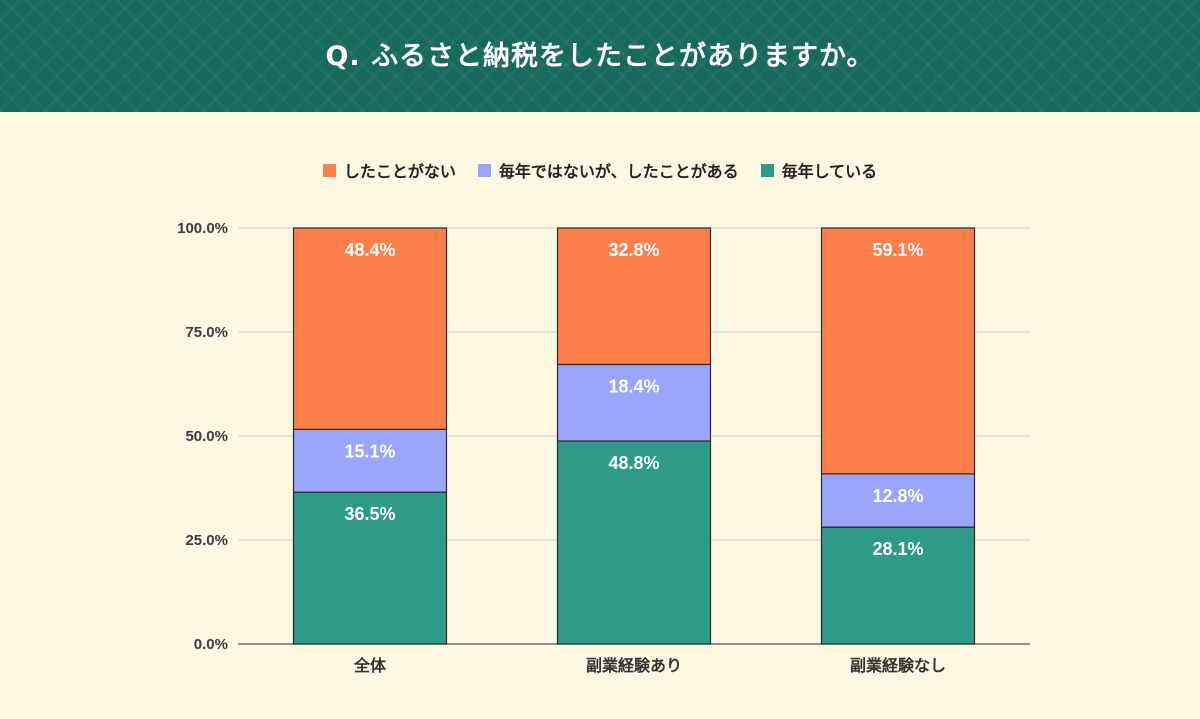  Describe the element at coordinates (206, 436) in the screenshot. I see `y-tick-label: 50.0%` at that location.